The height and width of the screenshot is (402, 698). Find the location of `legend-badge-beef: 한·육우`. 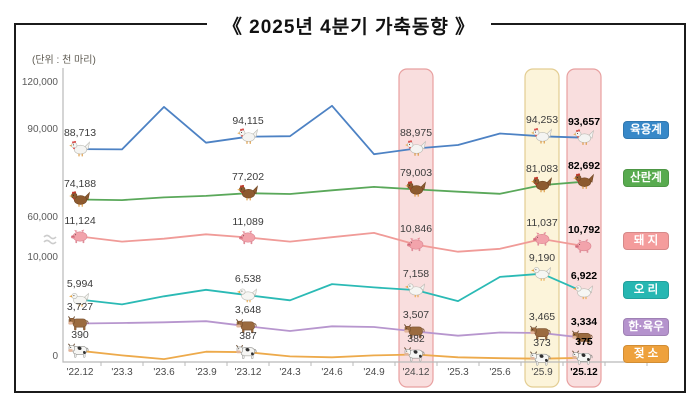

legend-badge-beef: 한·육우 is located at coordinates (646, 327).